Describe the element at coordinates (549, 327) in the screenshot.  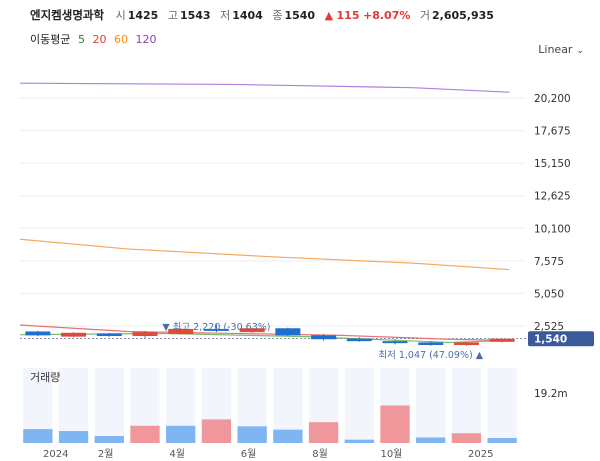
I see `price-tick: 2,525` at that location.